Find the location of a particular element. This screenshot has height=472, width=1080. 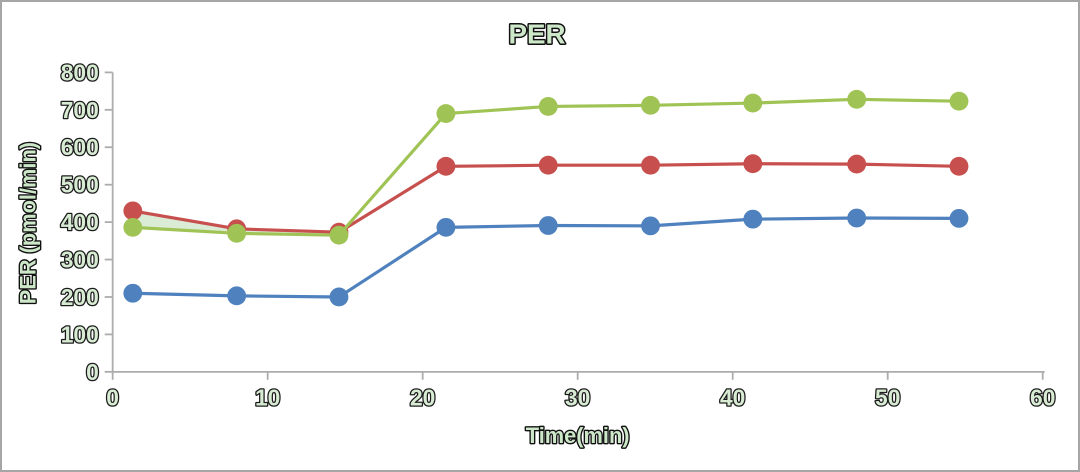

y-tick-label: 700 is located at coordinates (80, 110).